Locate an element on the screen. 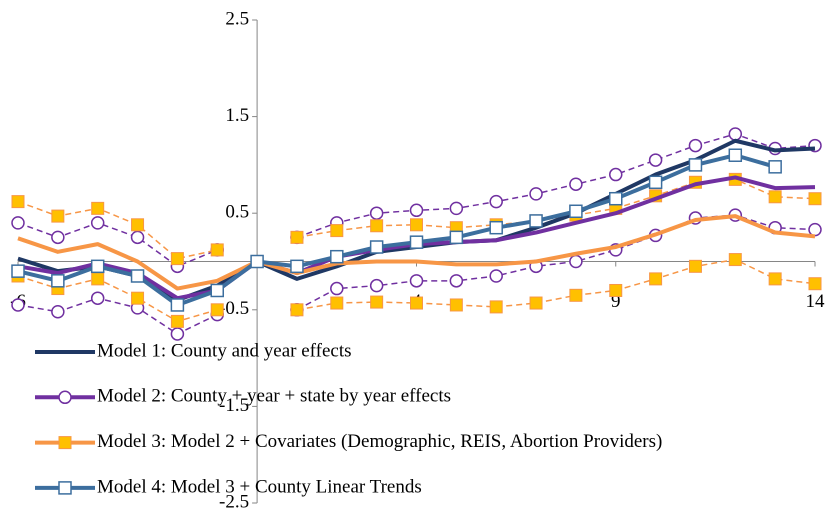 The height and width of the screenshot is (511, 831). y-tick-label: -0.5 is located at coordinates (234, 308).